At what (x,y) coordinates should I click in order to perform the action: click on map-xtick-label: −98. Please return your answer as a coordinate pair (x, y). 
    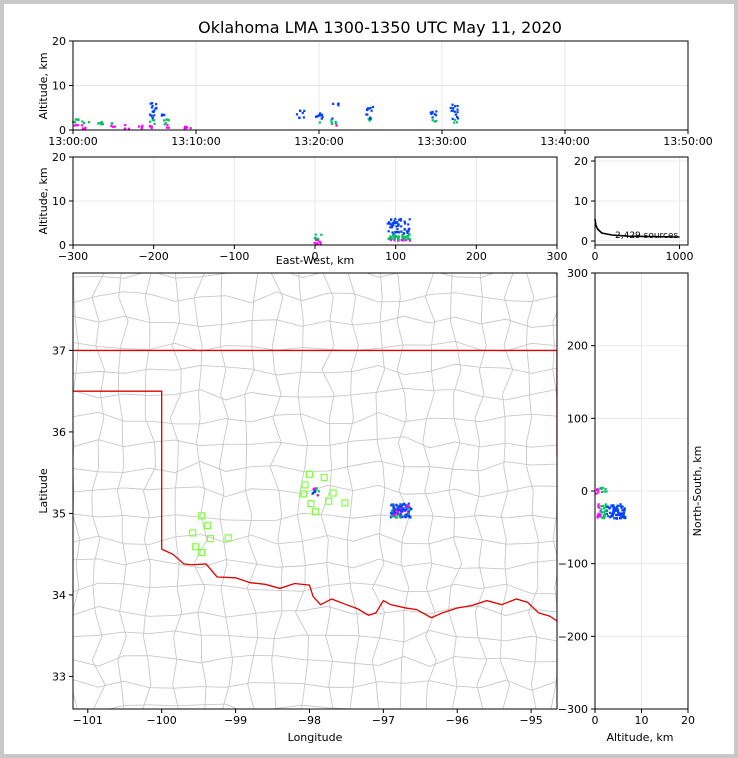
    Looking at the image, I should click on (309, 720).